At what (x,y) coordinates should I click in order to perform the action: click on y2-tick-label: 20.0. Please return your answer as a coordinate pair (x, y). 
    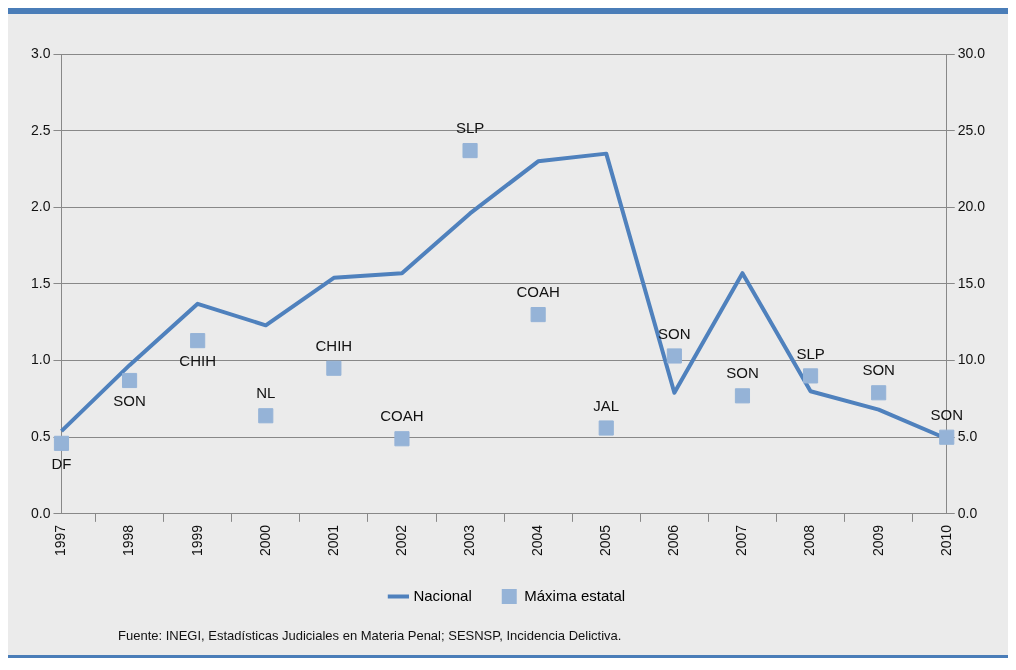
    Looking at the image, I should click on (971, 206).